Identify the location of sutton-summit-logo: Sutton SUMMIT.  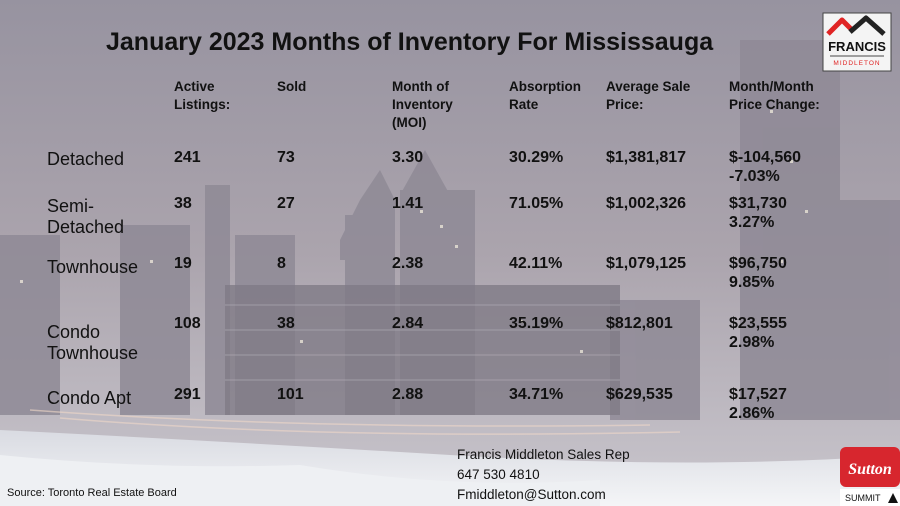
(870, 476).